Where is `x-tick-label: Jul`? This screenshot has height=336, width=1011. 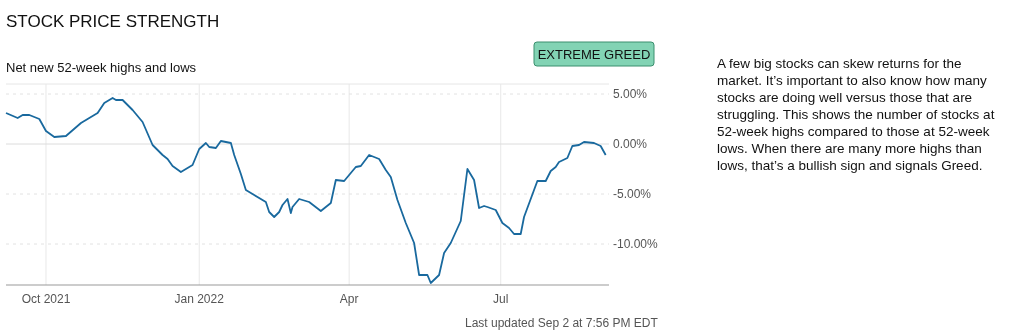 x-tick-label: Jul is located at coordinates (501, 299).